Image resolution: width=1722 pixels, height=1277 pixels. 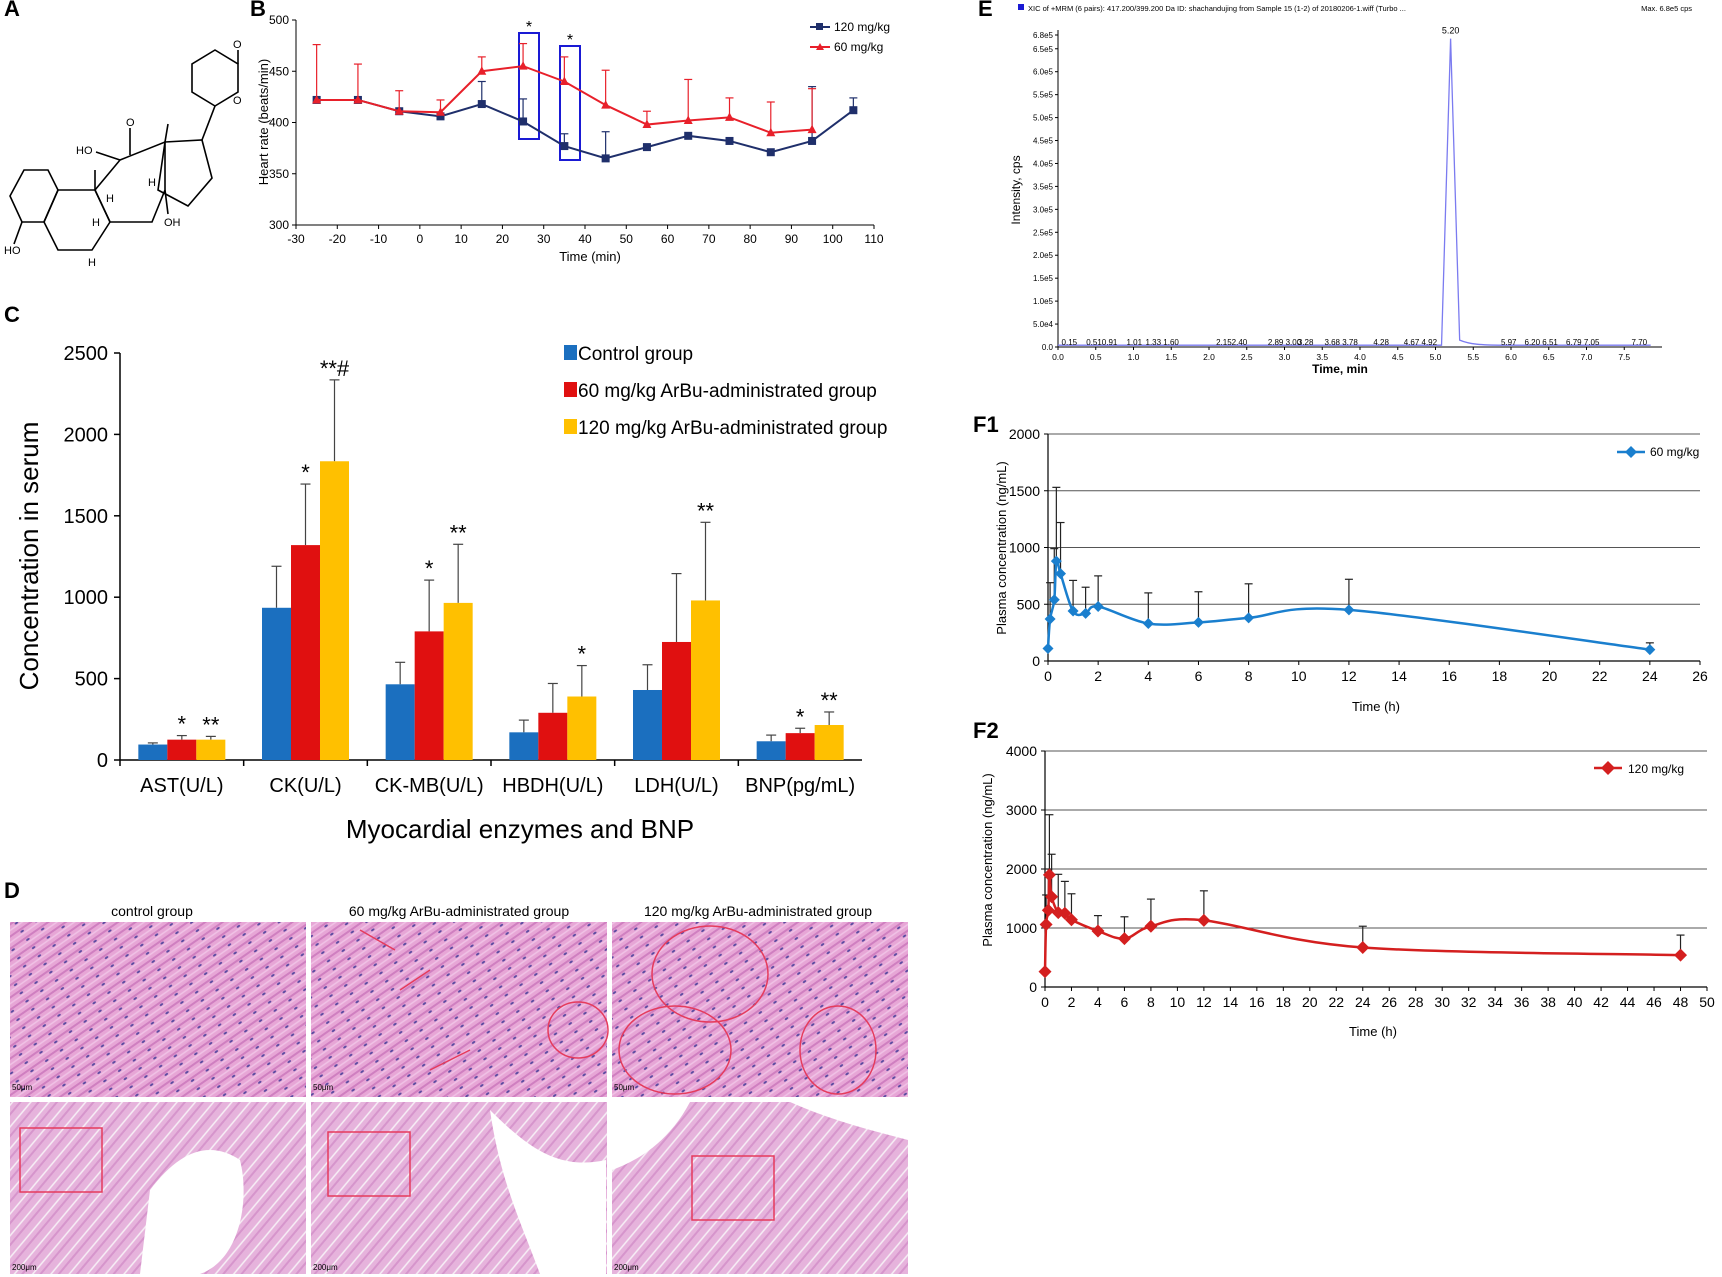 What do you see at coordinates (1043, 324) in the screenshot?
I see `y-tick-label: 5.0e4` at bounding box center [1043, 324].